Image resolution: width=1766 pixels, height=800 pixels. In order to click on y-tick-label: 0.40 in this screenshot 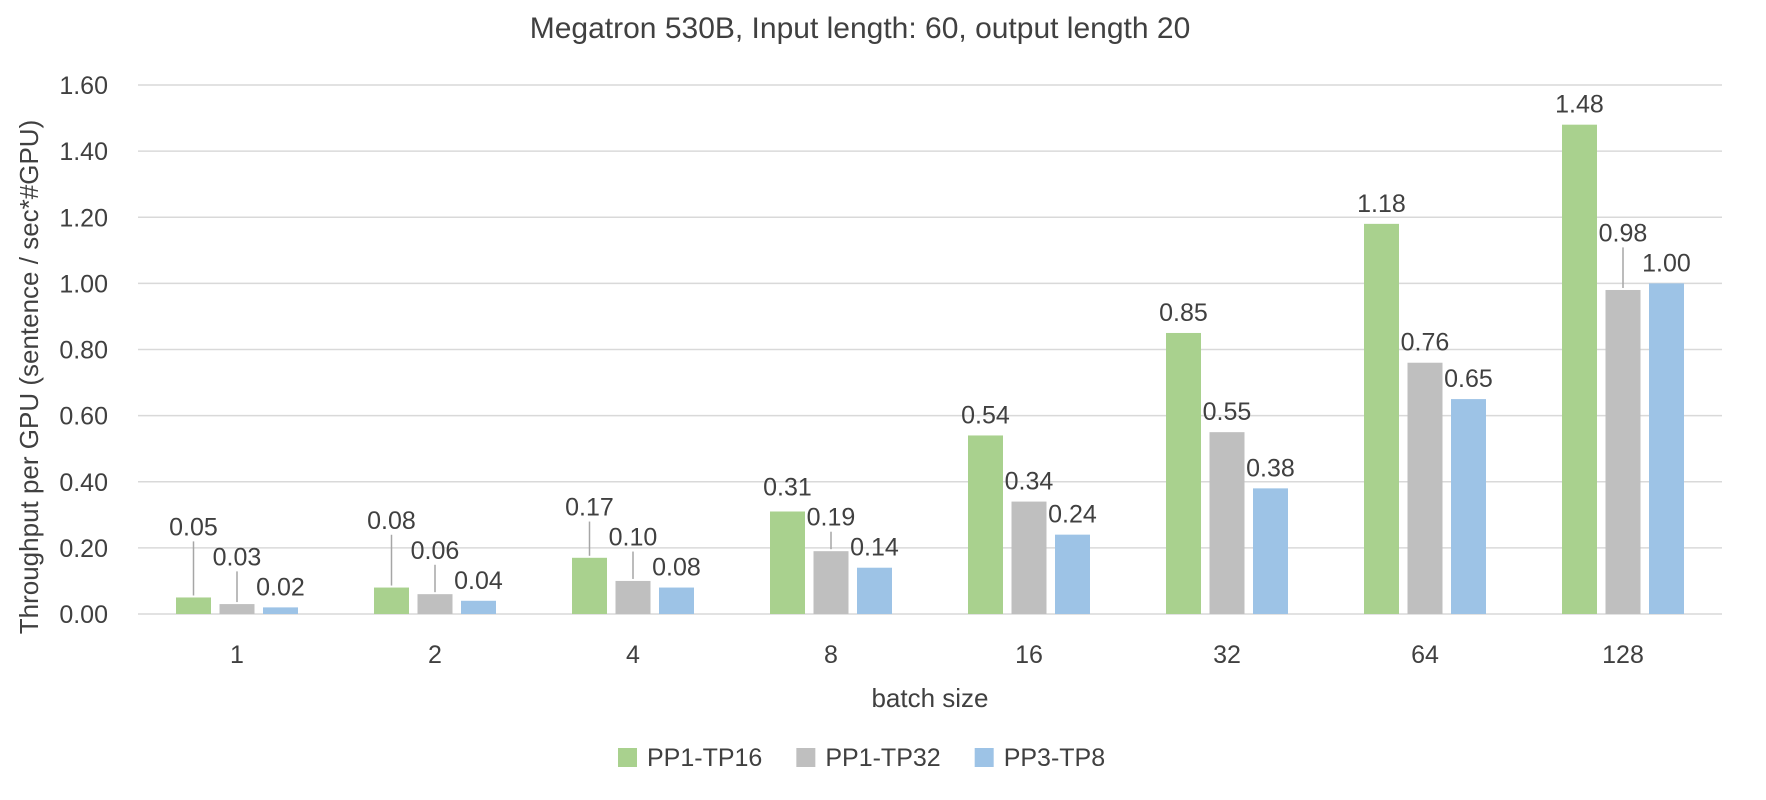, I will do `click(83, 483)`.